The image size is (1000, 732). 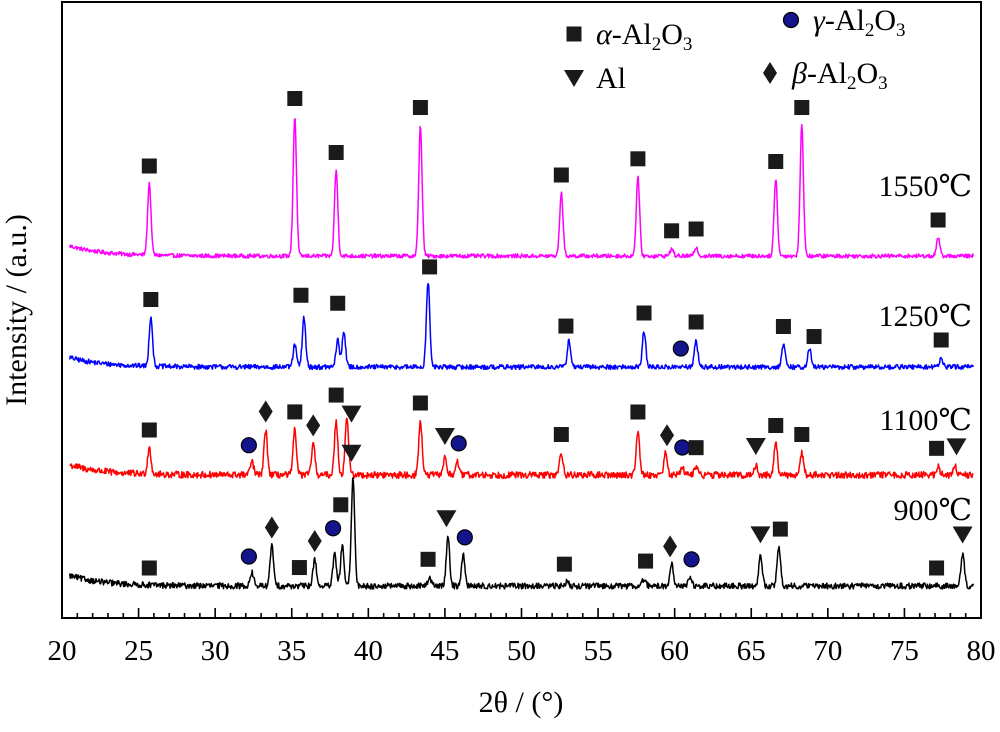 What do you see at coordinates (904, 651) in the screenshot?
I see `x-tick-label: 75` at bounding box center [904, 651].